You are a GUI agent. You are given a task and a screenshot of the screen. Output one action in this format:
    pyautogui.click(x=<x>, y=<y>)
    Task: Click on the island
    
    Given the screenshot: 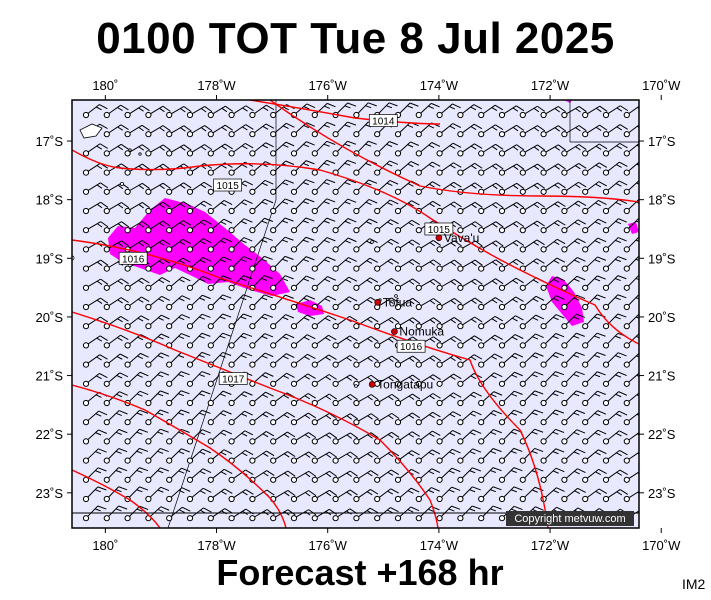 What is the action you would take?
    pyautogui.click(x=130, y=150)
    